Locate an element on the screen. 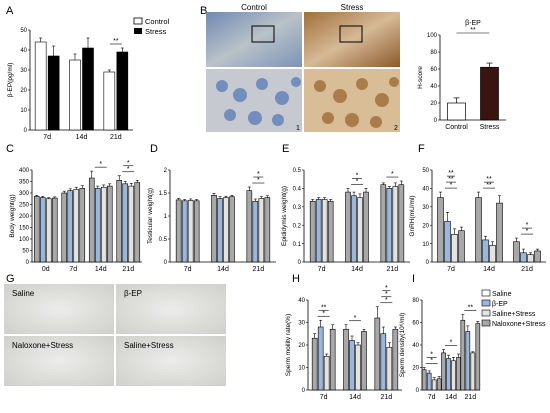  y-tick-label: 0.1 is located at coordinates (297, 245).